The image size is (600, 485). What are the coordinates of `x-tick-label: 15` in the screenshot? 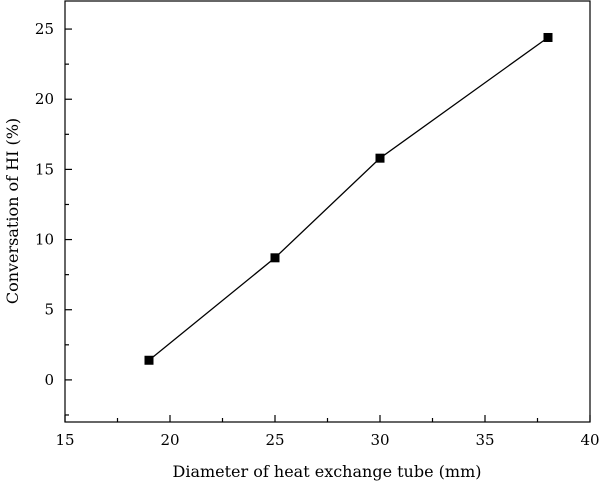 It's located at (64, 440).